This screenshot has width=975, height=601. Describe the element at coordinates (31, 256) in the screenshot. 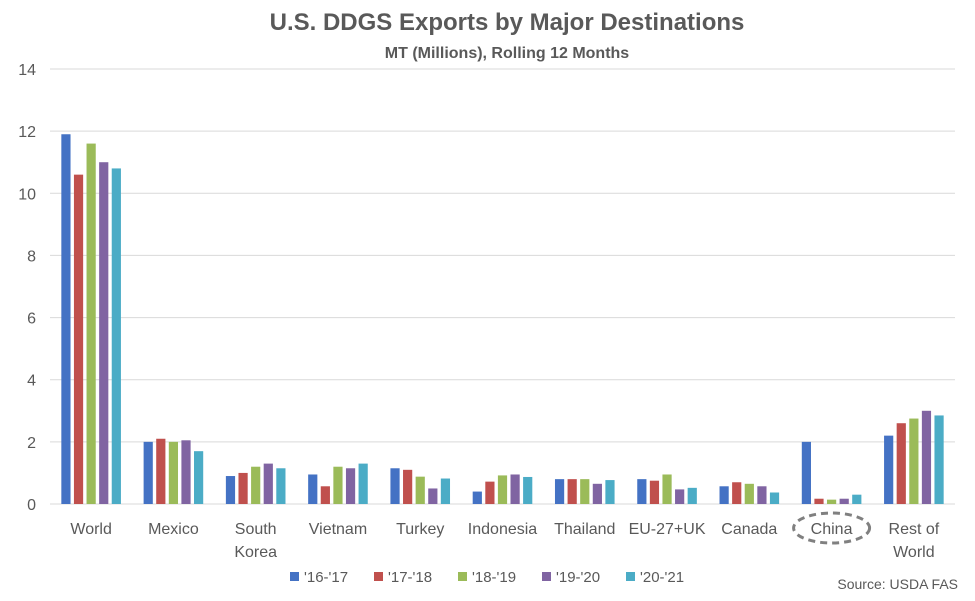

I see `y-tick-label: 8` at that location.